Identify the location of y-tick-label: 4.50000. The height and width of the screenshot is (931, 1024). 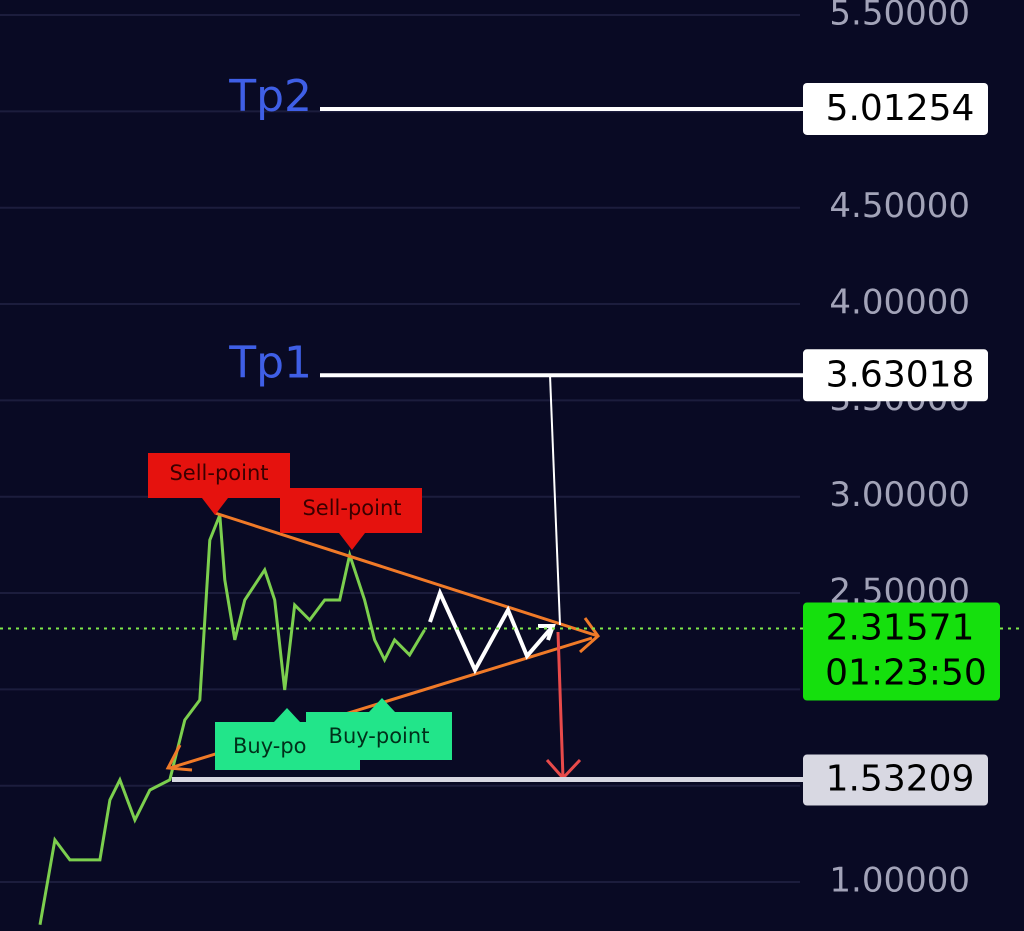
(899, 206).